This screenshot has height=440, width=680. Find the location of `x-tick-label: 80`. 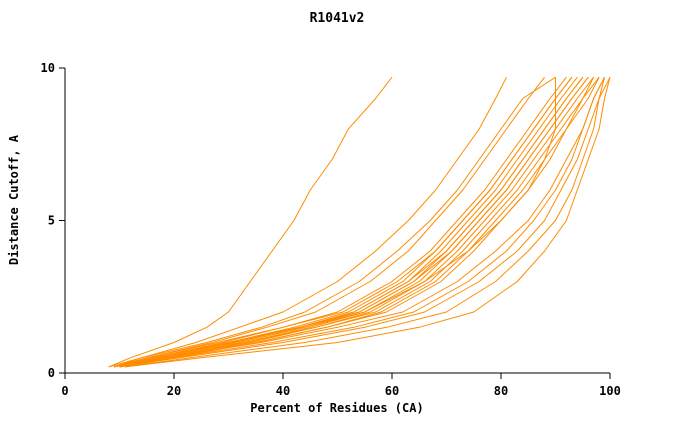

x-tick-label: 80 is located at coordinates (501, 391).